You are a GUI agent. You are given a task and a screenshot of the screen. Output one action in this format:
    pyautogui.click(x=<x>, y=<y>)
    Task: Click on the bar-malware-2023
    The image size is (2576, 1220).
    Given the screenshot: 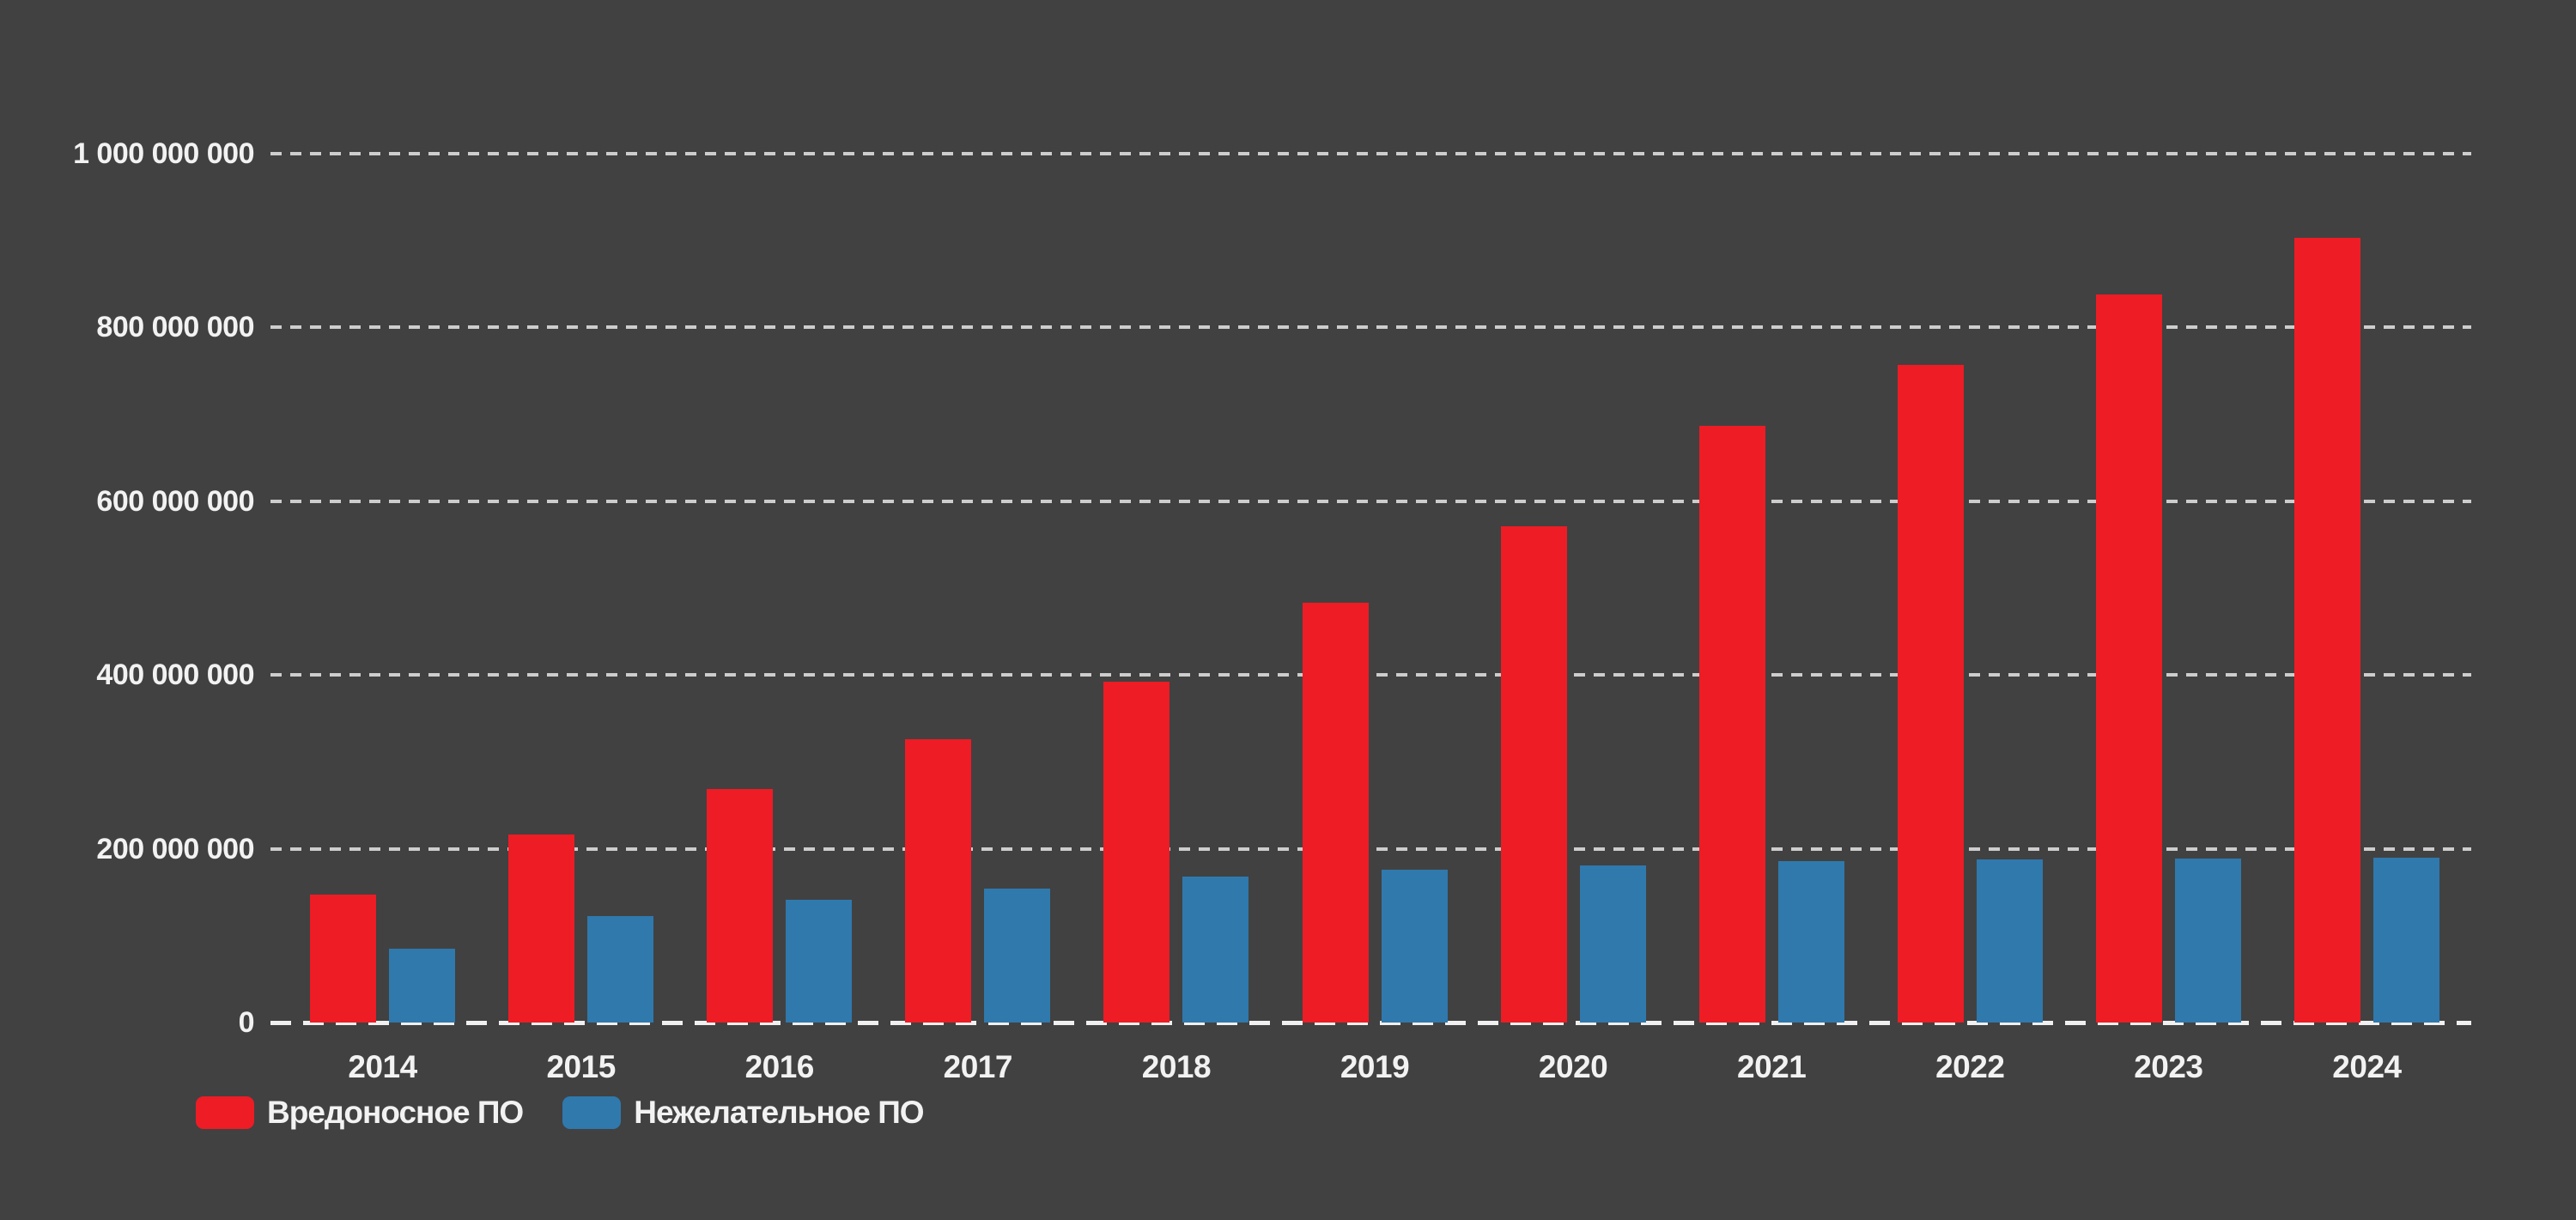 What is the action you would take?
    pyautogui.click(x=2128, y=658)
    